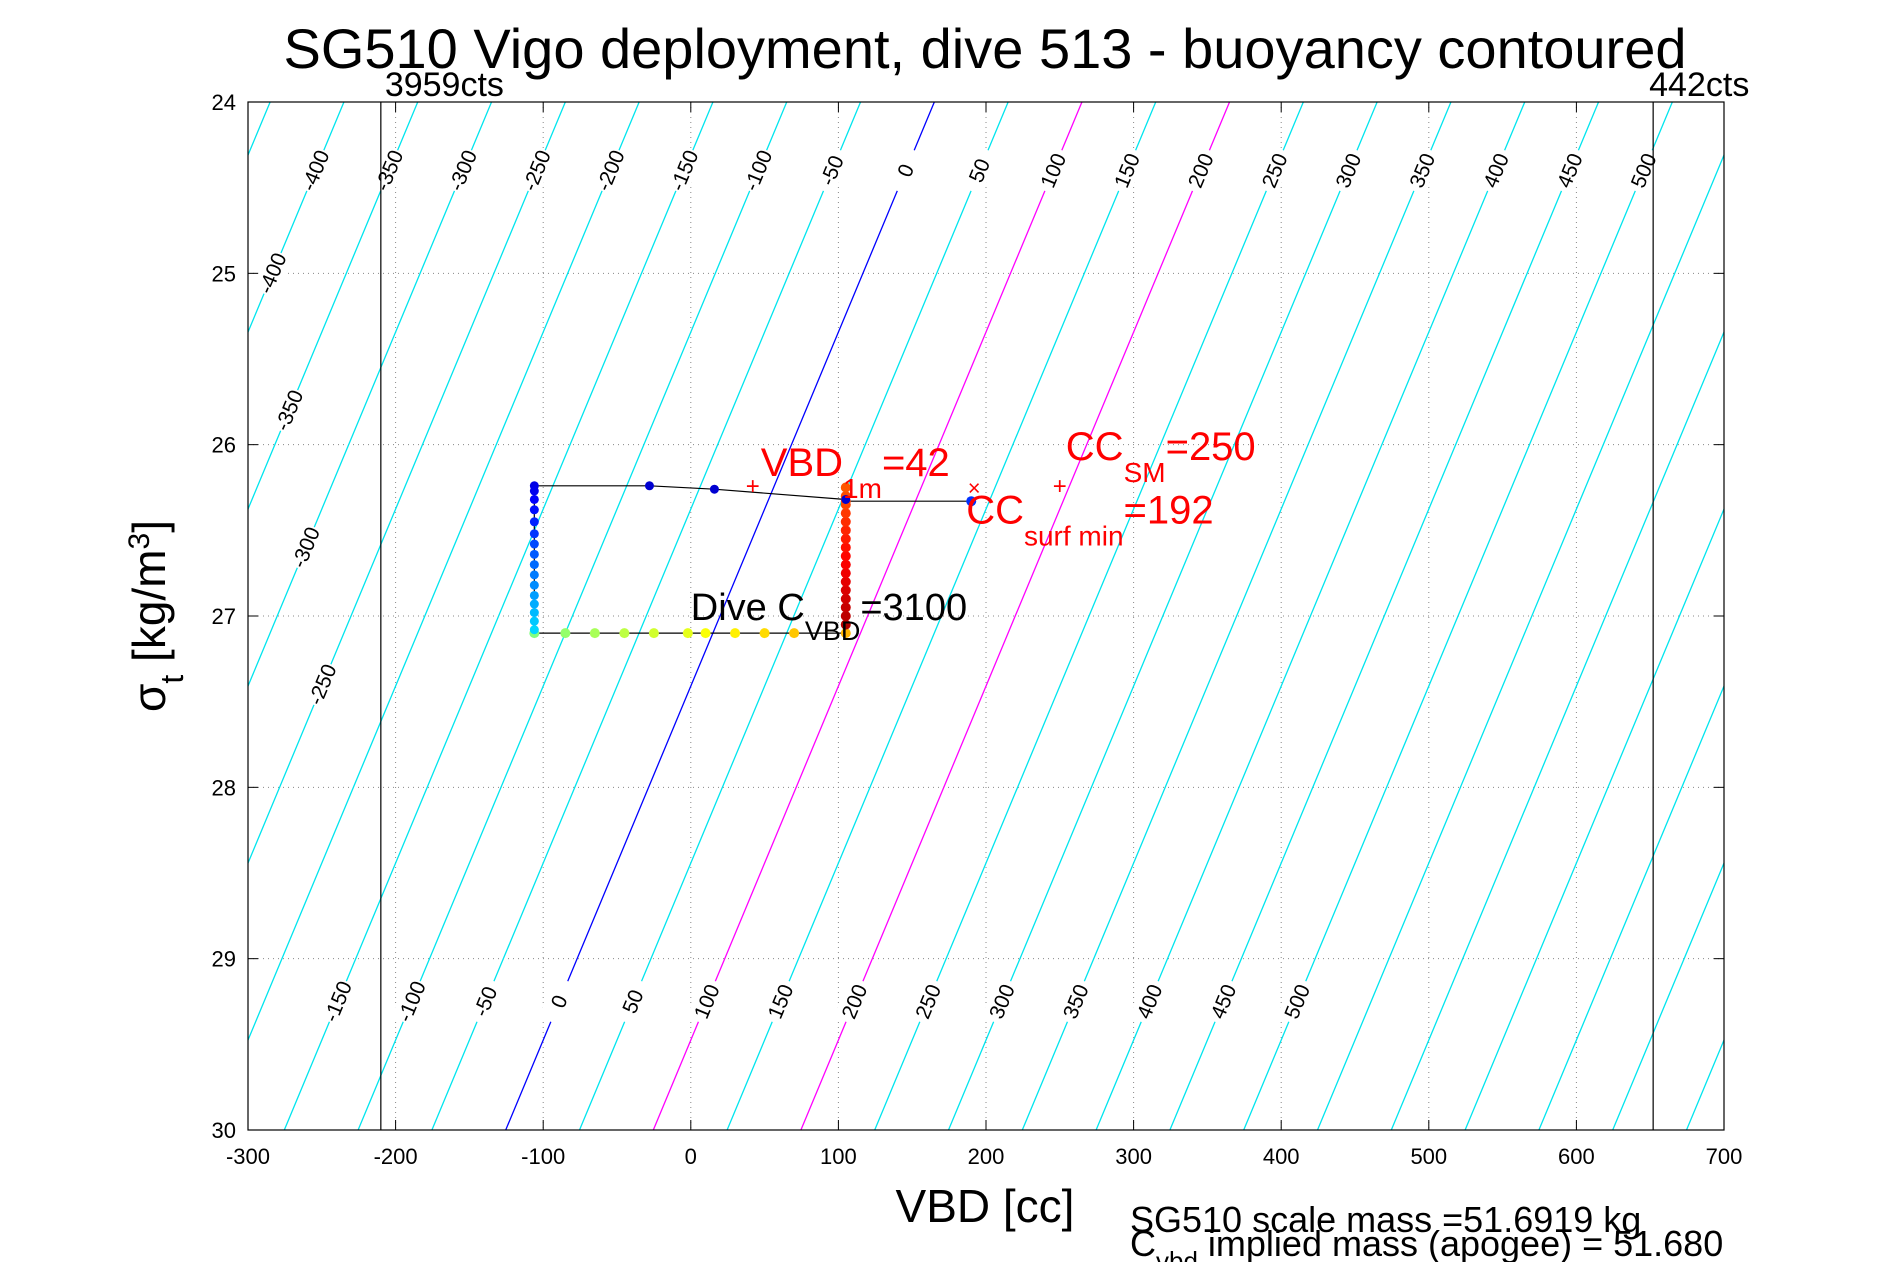 This screenshot has width=1891, height=1262. Describe the element at coordinates (1428, 1156) in the screenshot. I see `x-tick-label: 500` at that location.